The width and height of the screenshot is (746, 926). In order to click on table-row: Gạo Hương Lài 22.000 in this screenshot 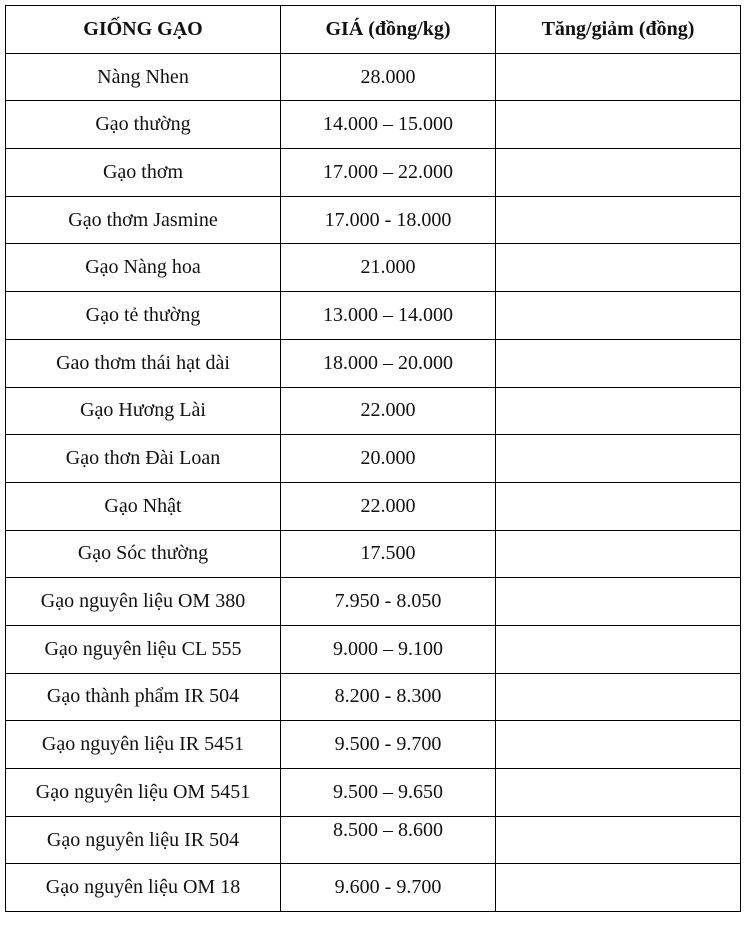, I will do `click(373, 411)`.